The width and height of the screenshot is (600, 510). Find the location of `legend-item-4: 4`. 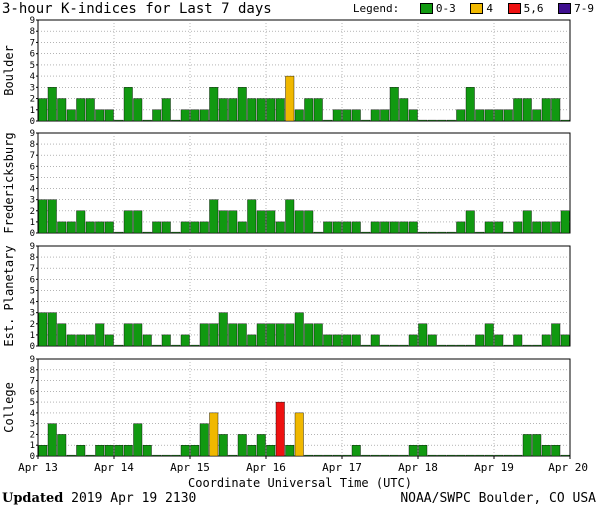

legend-item-4: 4 is located at coordinates (481, 9).